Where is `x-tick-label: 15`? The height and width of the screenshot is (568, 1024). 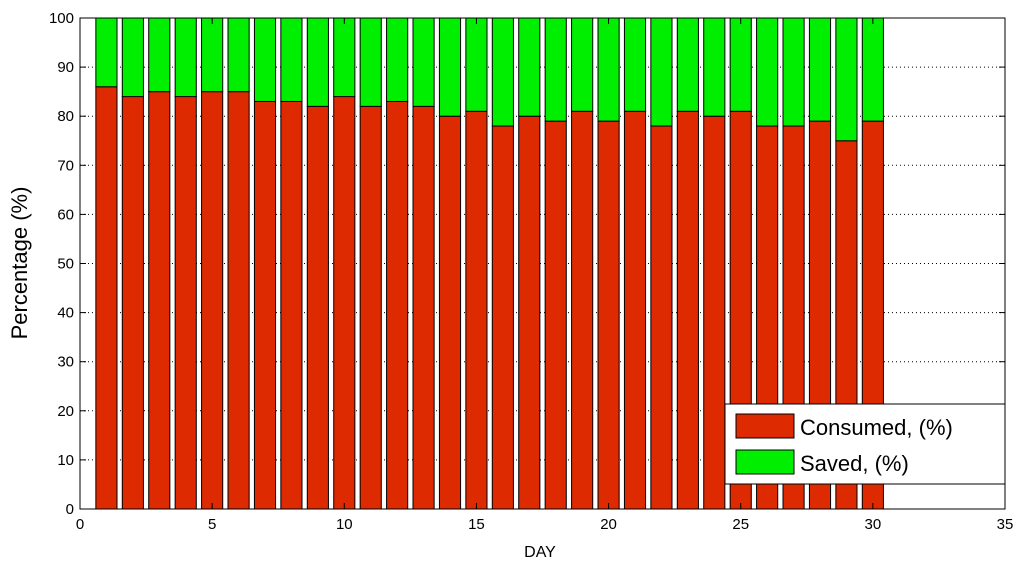 x-tick-label: 15 is located at coordinates (476, 524).